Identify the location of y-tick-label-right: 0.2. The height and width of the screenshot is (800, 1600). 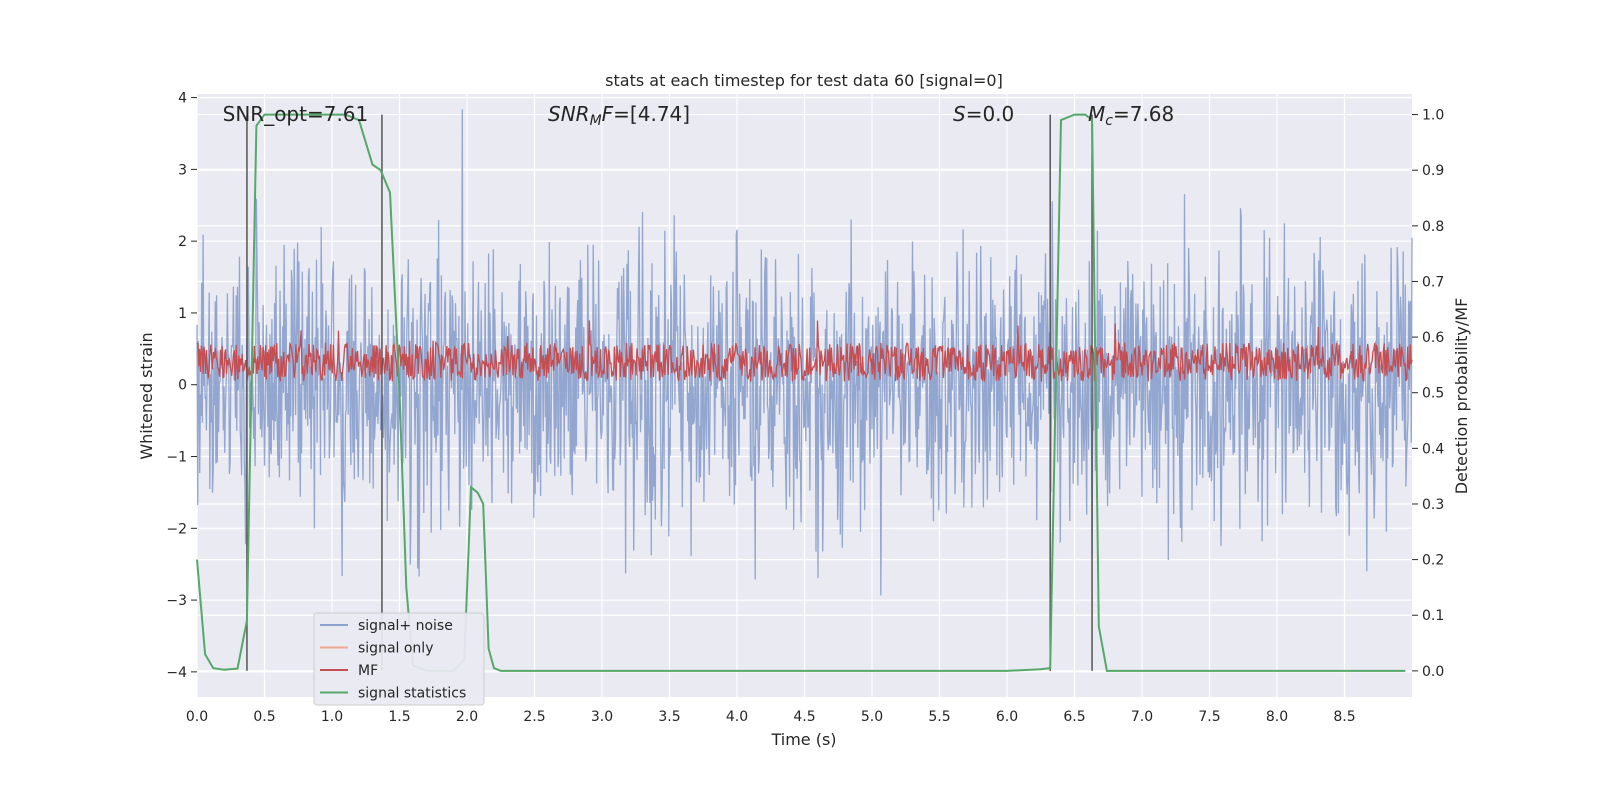
(1433, 561).